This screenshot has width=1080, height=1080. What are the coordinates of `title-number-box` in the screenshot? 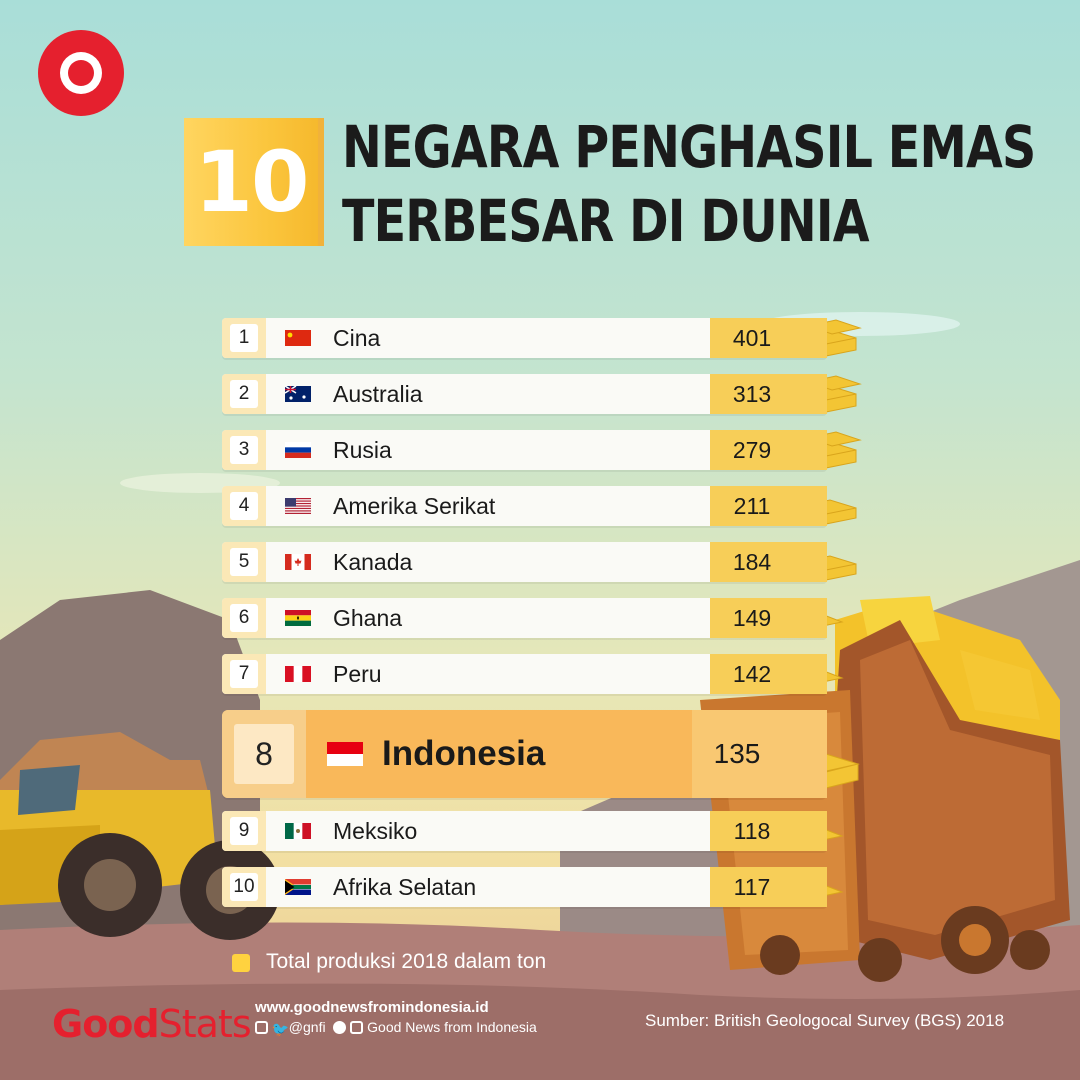 It's located at (251, 182).